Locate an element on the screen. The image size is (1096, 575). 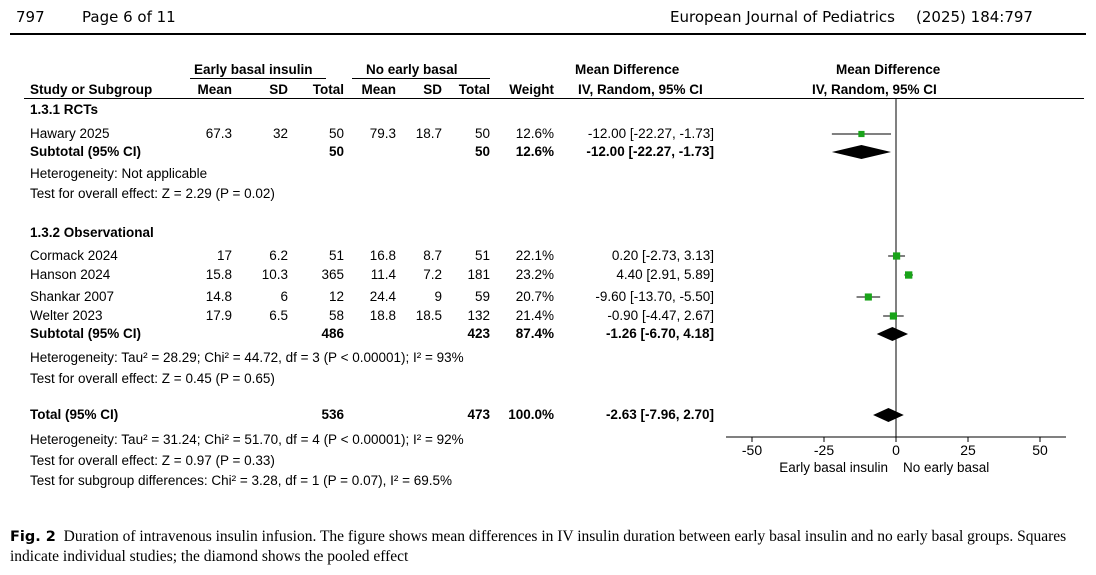
mean-c: 11.4 is located at coordinates (383, 274).